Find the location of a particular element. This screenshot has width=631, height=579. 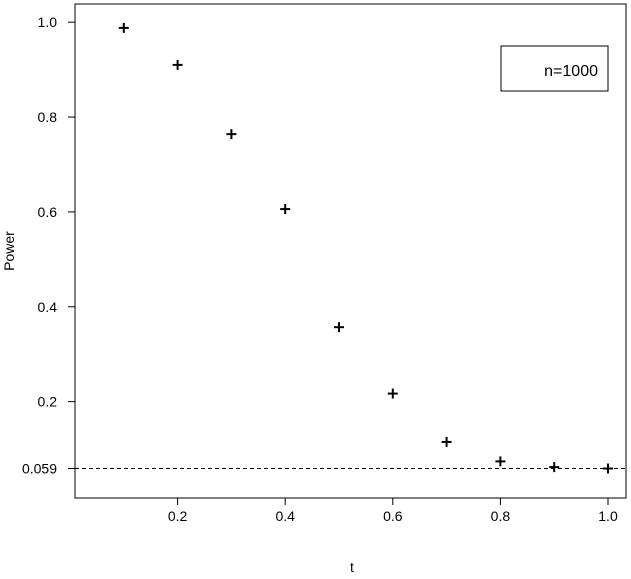

legend: n=1000 is located at coordinates (554, 68).